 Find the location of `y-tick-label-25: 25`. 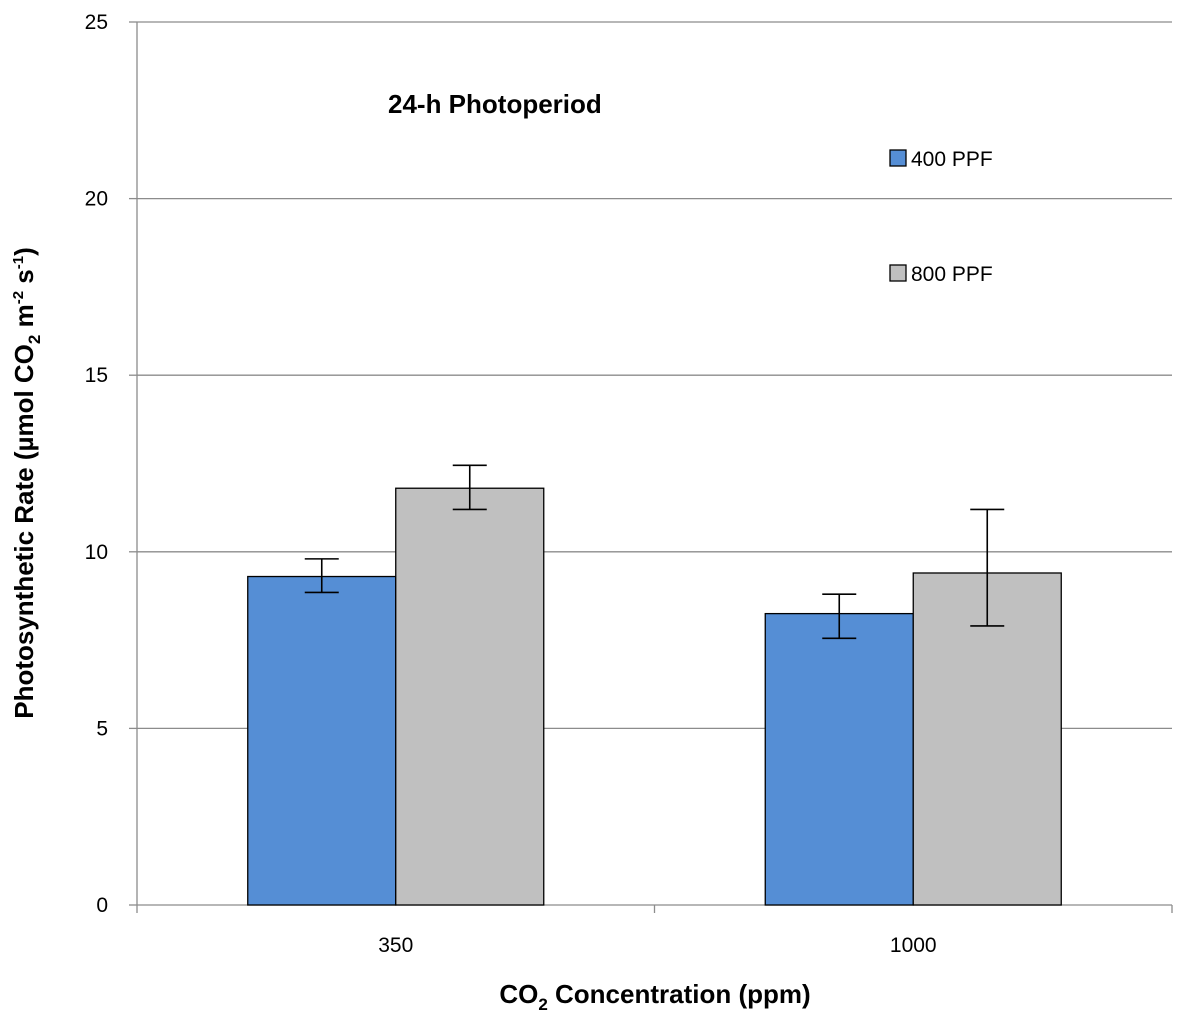

y-tick-label-25: 25 is located at coordinates (96, 22).